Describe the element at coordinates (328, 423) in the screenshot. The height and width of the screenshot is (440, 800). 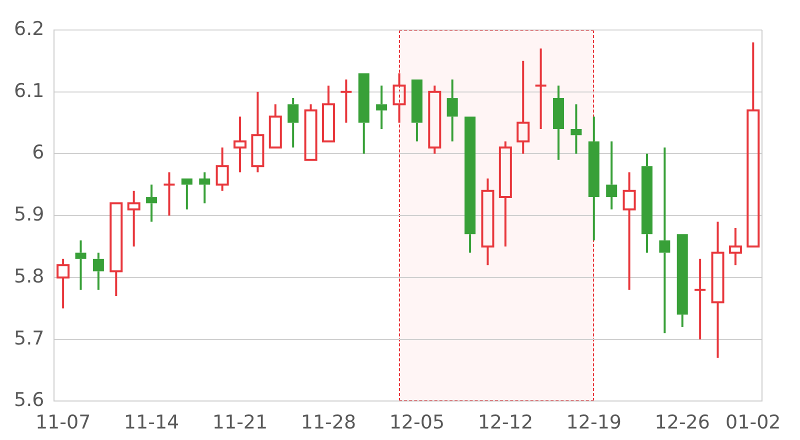
I see `x-tick-label: 11-28` at that location.